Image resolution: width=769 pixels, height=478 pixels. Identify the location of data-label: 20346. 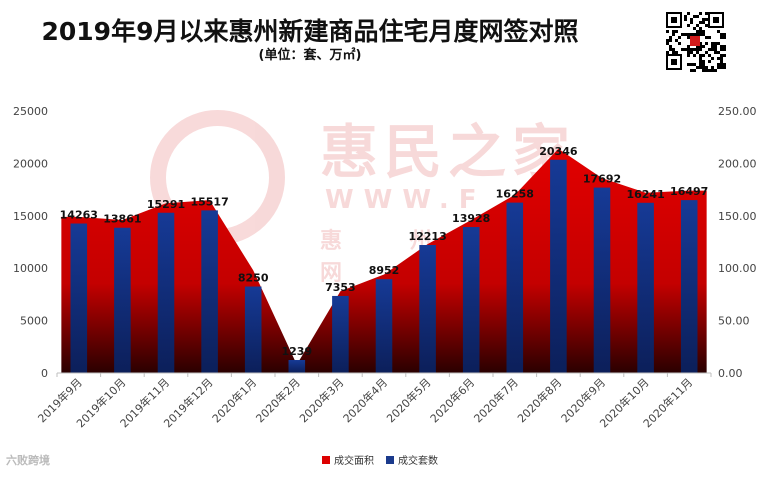
(558, 151).